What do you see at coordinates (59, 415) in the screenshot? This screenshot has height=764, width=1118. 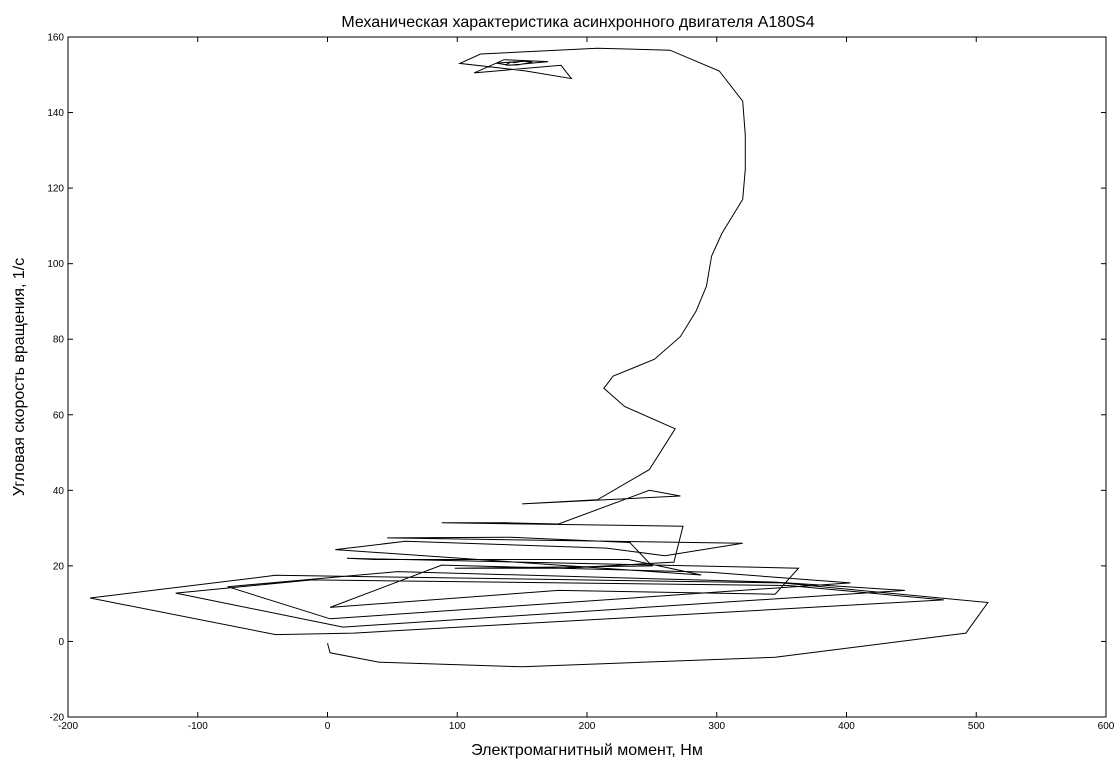 I see `y-tick-label: 60` at bounding box center [59, 415].